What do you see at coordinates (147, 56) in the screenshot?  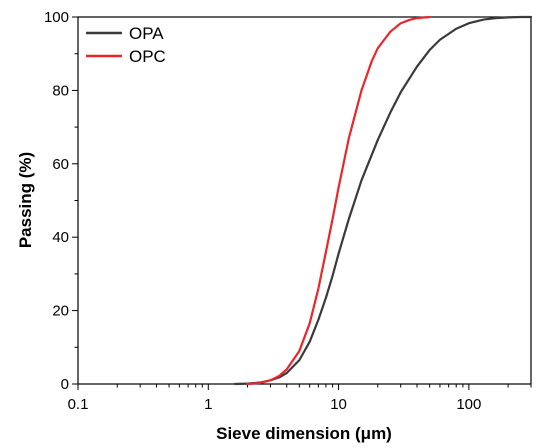 I see `legend-label-opc: OPC` at bounding box center [147, 56].